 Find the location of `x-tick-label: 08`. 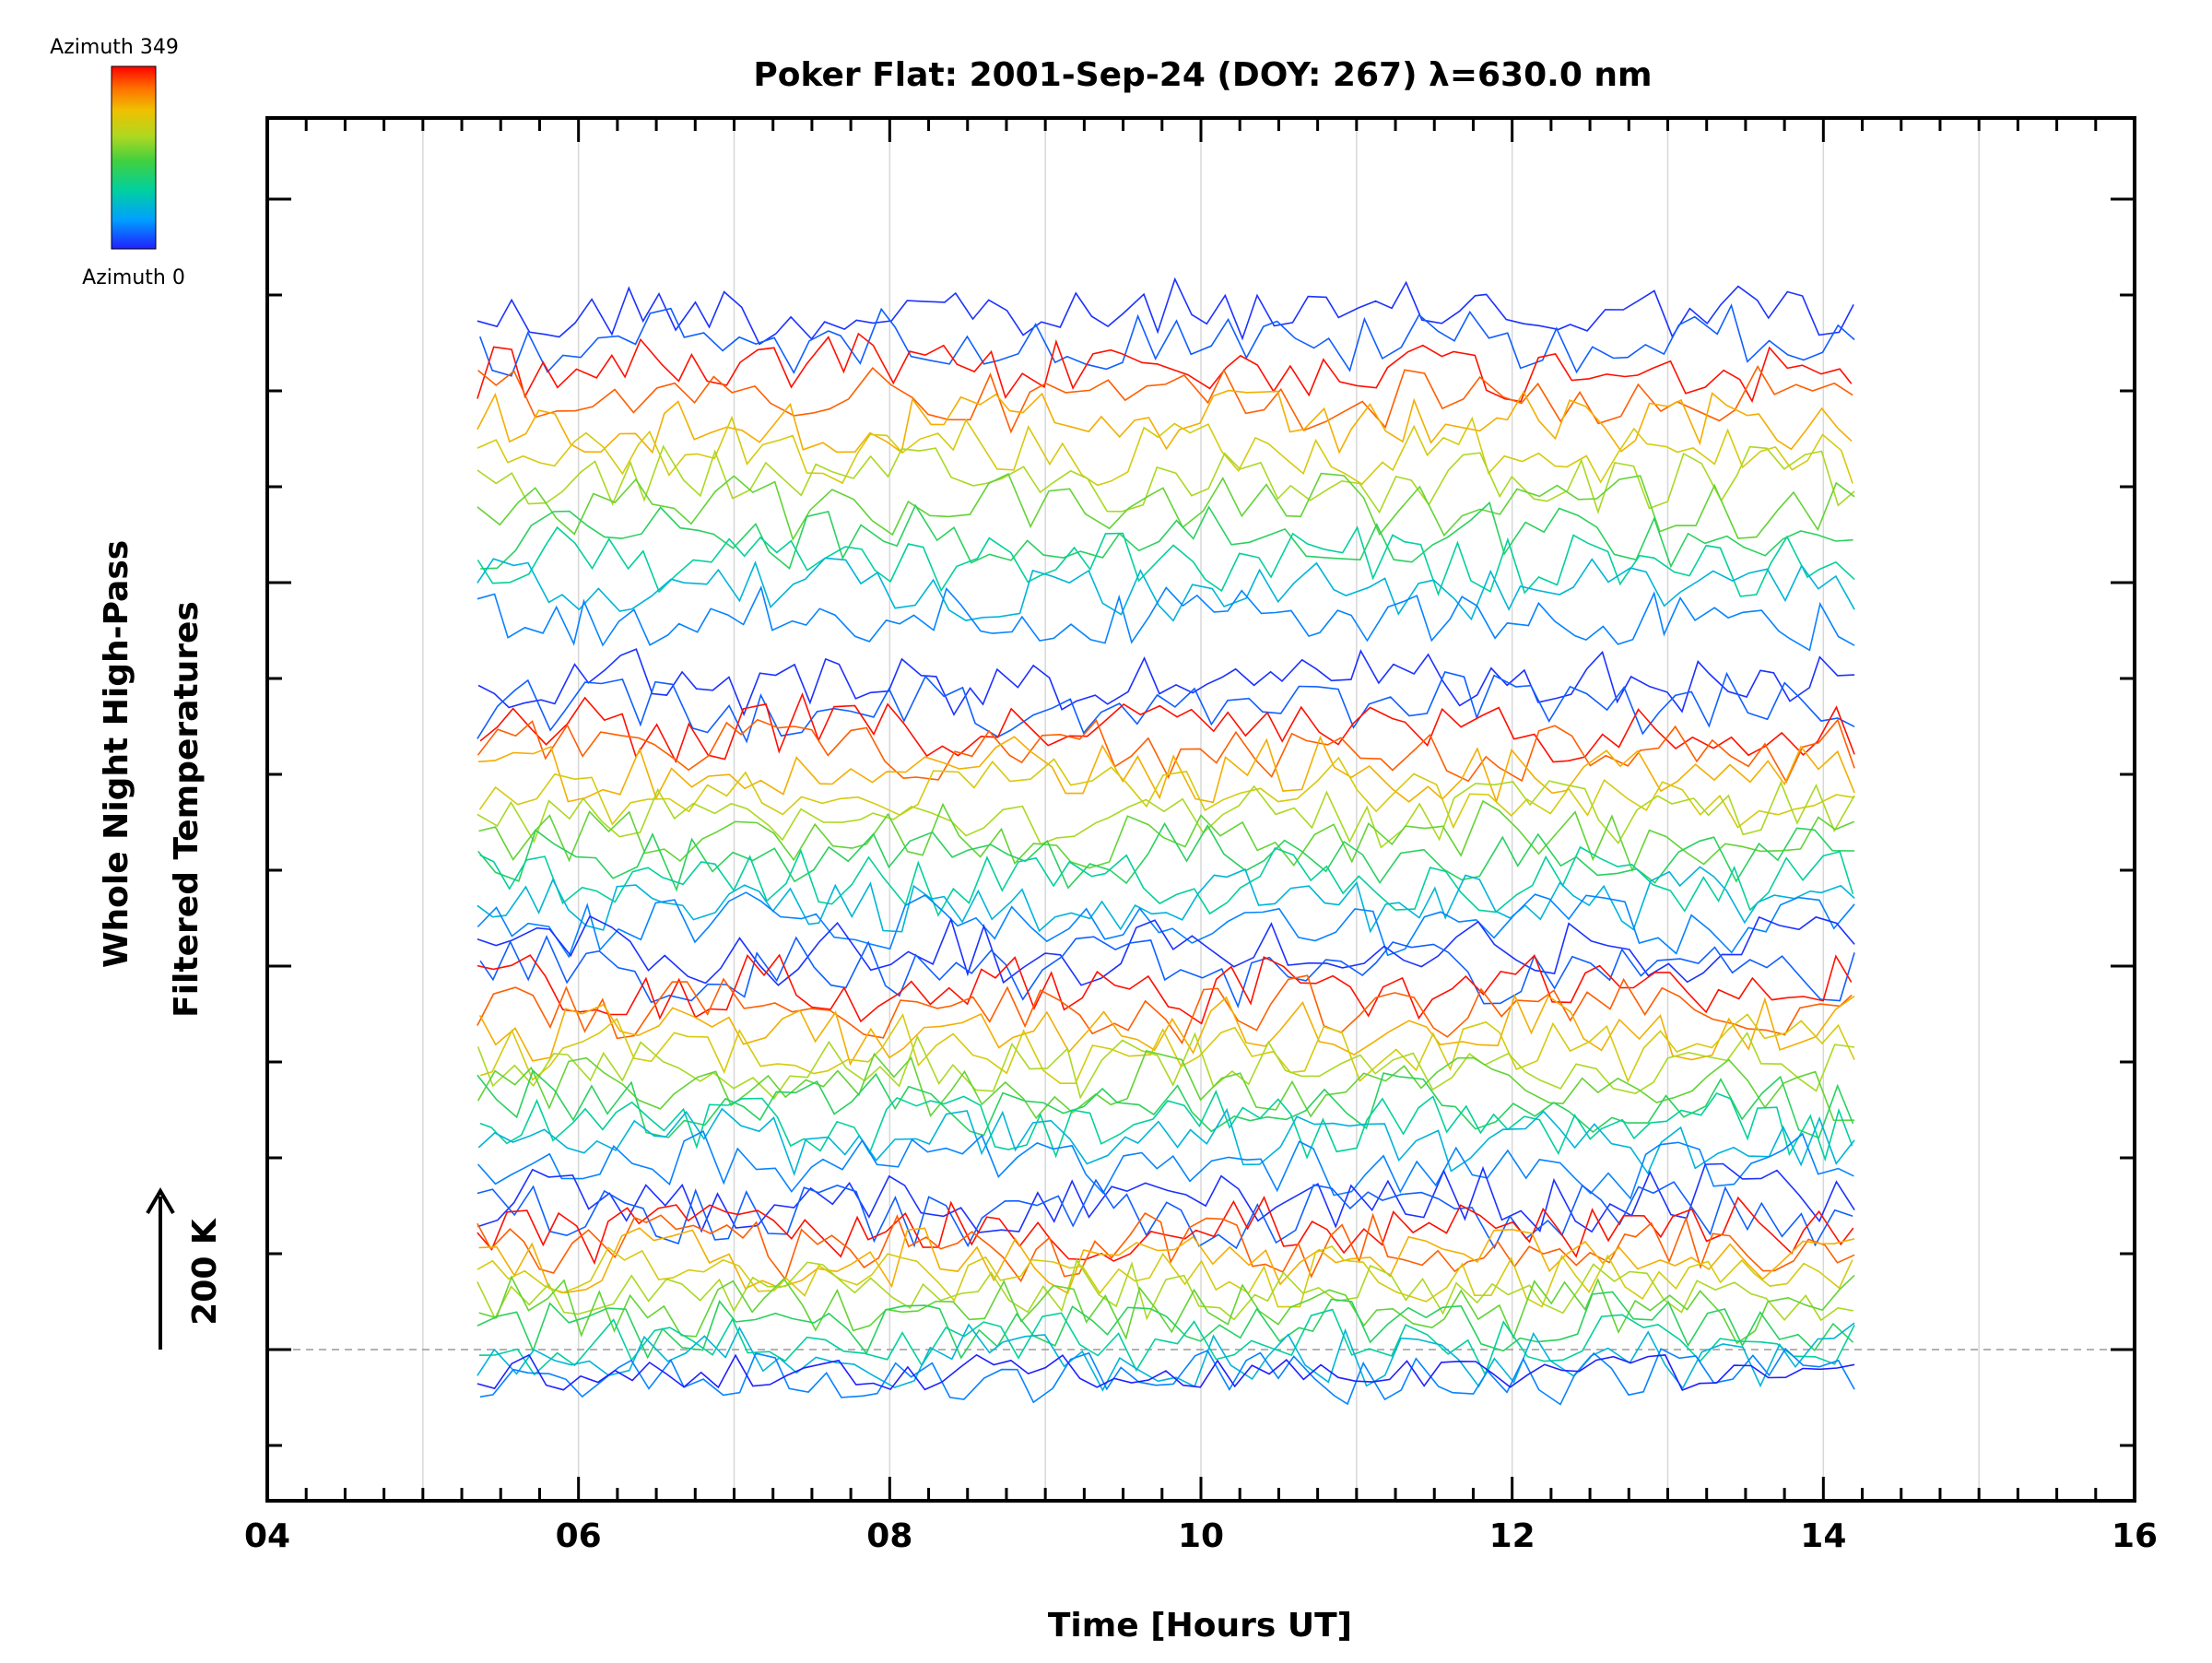

x-tick-label: 08 is located at coordinates (889, 1536).